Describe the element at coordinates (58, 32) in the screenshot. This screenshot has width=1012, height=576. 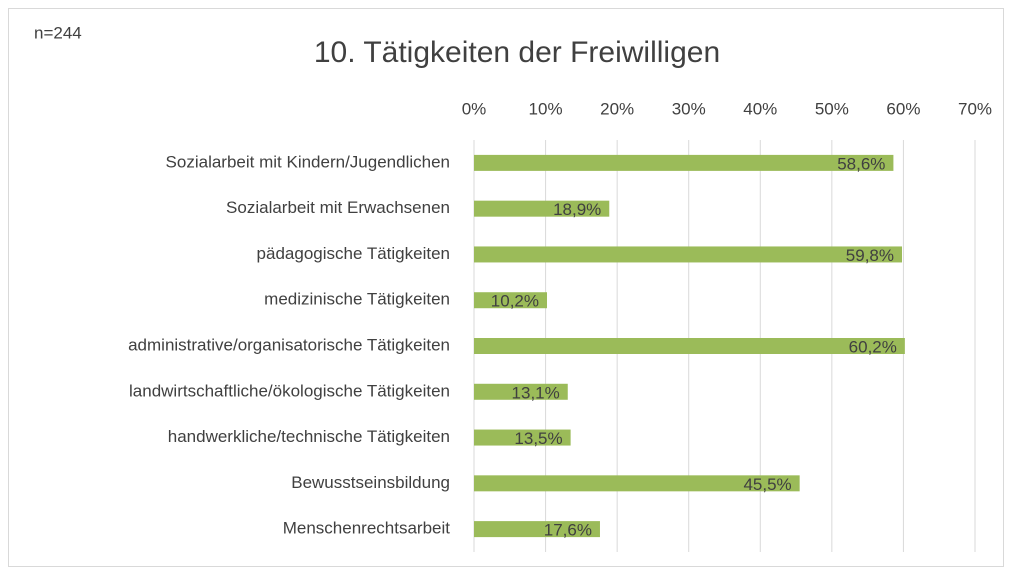
I see `annotation: n=244` at that location.